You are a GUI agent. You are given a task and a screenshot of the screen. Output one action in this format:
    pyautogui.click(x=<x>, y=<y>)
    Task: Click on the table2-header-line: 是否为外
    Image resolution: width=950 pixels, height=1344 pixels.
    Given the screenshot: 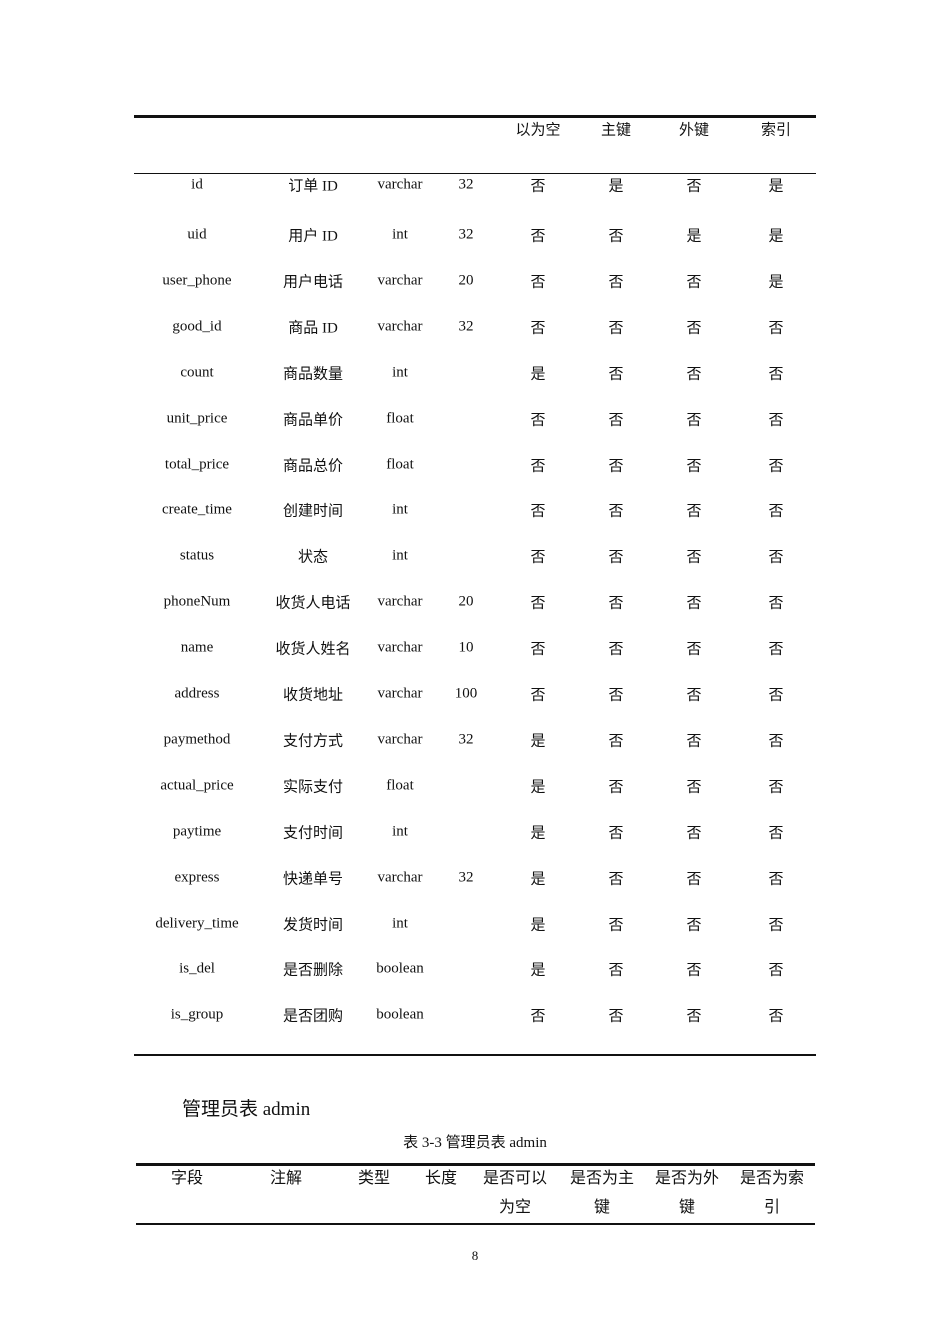 What is the action you would take?
    pyautogui.click(x=687, y=1178)
    